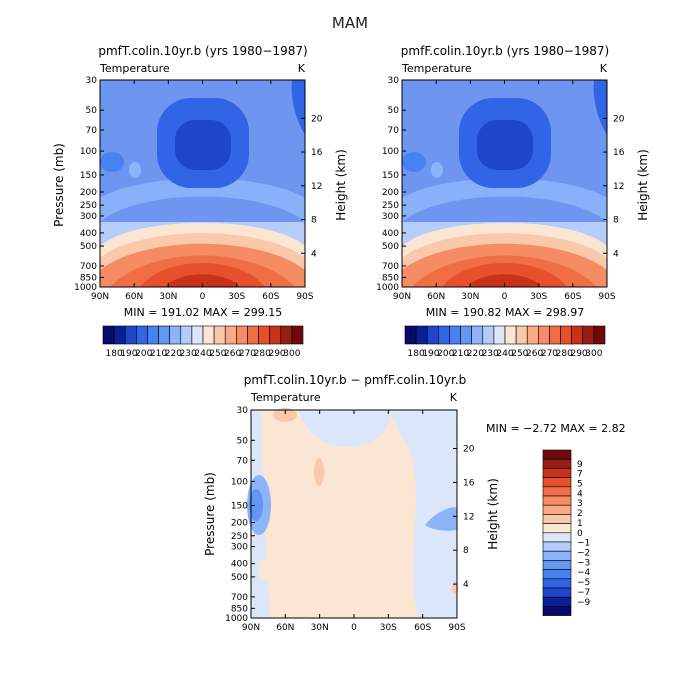 This screenshot has height=700, width=700. What do you see at coordinates (402, 297) in the screenshot?
I see `panel-2-xtick-label: 90N` at bounding box center [402, 297].